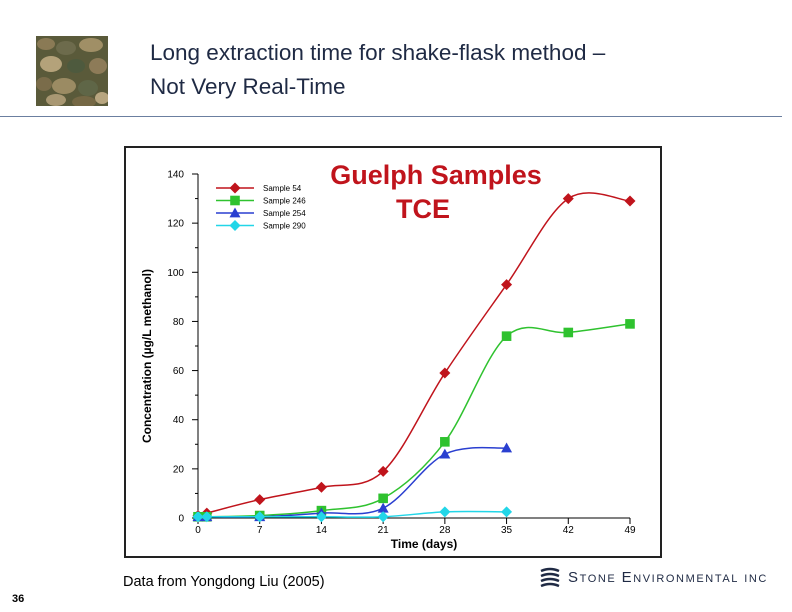 The height and width of the screenshot is (612, 792). Describe the element at coordinates (179, 469) in the screenshot. I see `y-tick-label: 20` at that location.